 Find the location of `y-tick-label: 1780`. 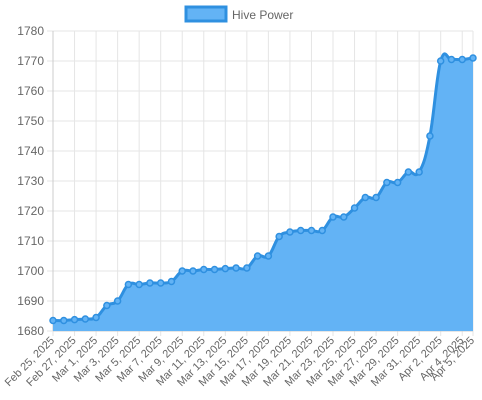

y-tick-label: 1780 is located at coordinates (30, 31).